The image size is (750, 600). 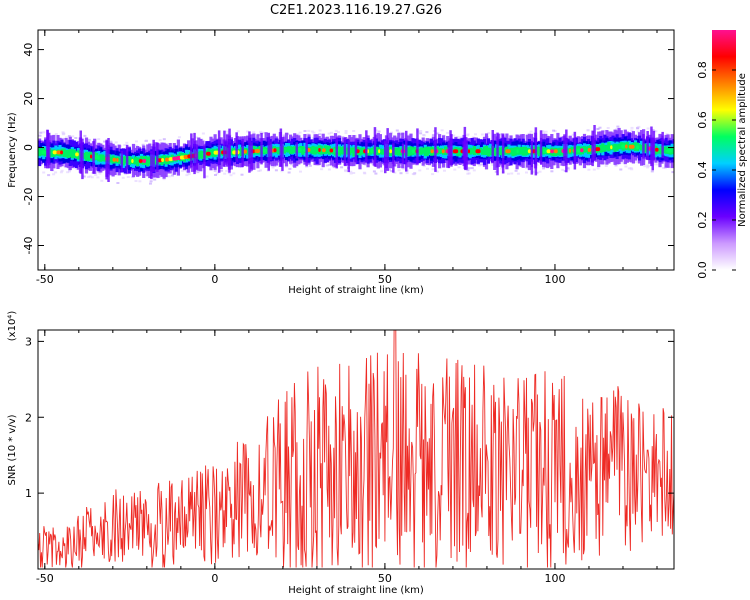 I want to click on y-tick-label: 0, so click(x=28, y=147).